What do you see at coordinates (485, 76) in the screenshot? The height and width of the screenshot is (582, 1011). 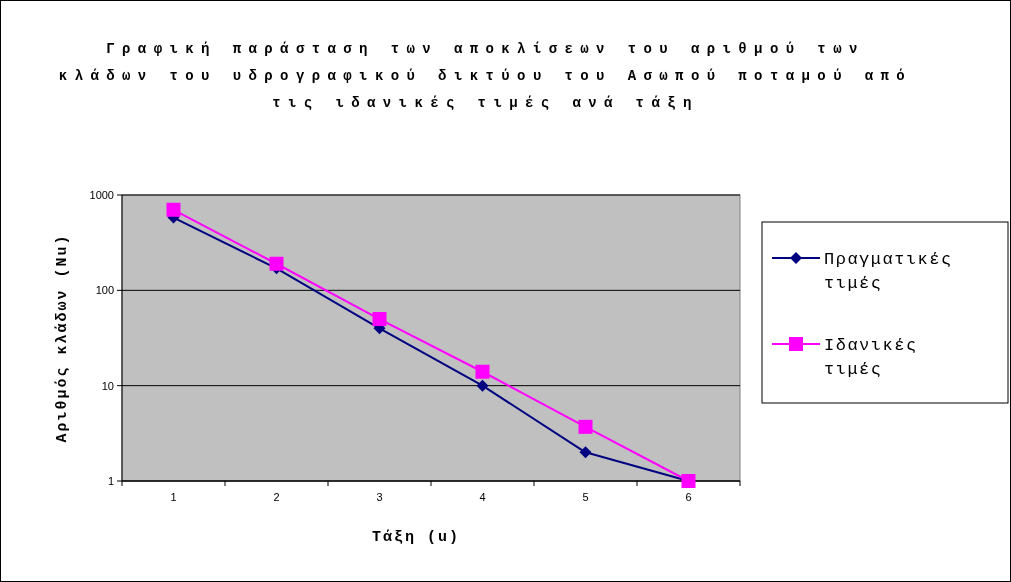 I see `chart-title: Γραφική παράσταση των αποκλίσεων του αριθμού των κλάδων του υδρογραφικού δικτύου του Ασωπού ποταμού από τις ιδανικές τιμές ανά τάξη` at bounding box center [485, 76].